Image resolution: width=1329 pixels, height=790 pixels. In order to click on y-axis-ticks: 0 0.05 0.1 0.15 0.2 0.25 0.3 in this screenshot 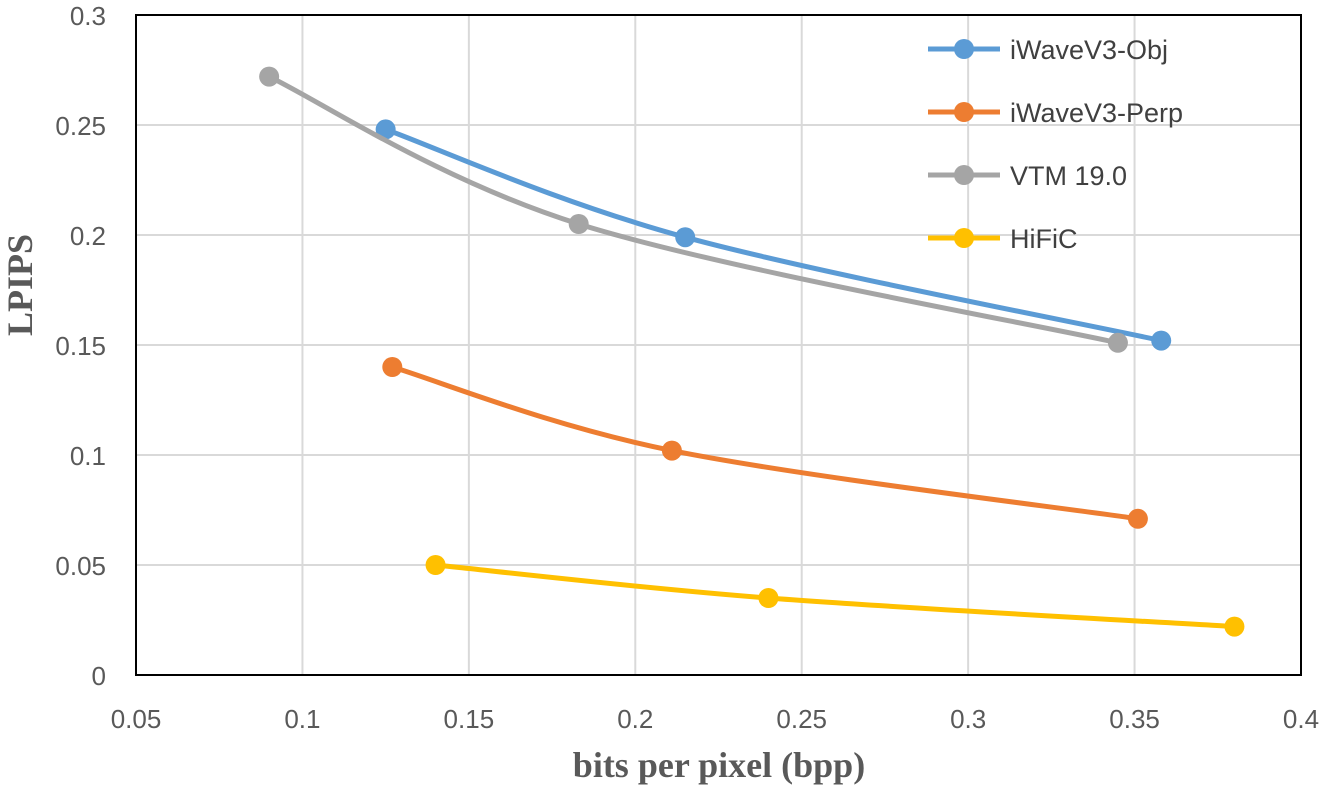, I will do `click(80, 346)`.